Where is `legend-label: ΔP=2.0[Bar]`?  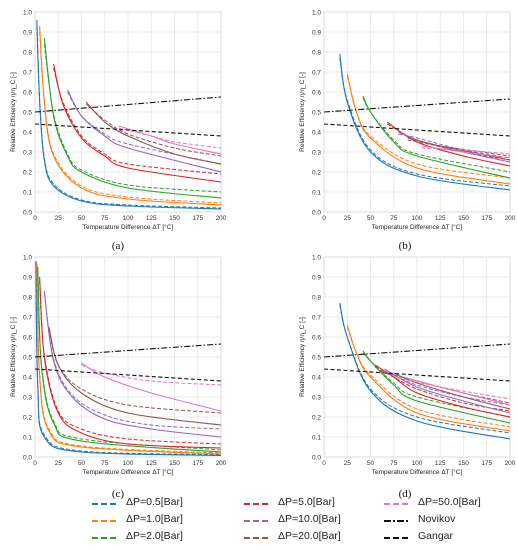 legend-label: ΔP=2.0[Bar] is located at coordinates (154, 536).